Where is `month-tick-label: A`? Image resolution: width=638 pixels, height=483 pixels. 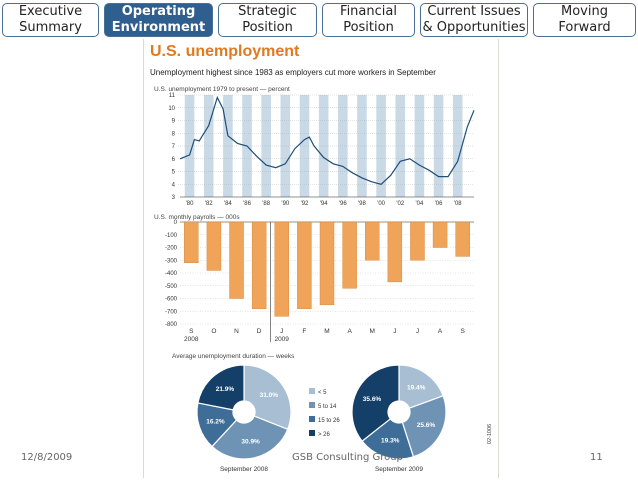
month-tick-label: A is located at coordinates (349, 331).